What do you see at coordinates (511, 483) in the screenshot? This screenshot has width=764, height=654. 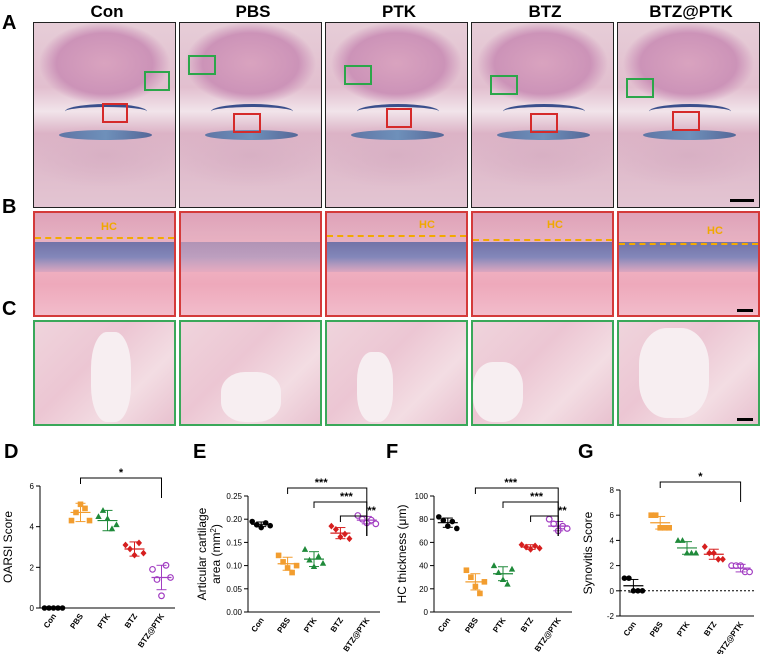 I see `significance-label: ***` at bounding box center [511, 483].